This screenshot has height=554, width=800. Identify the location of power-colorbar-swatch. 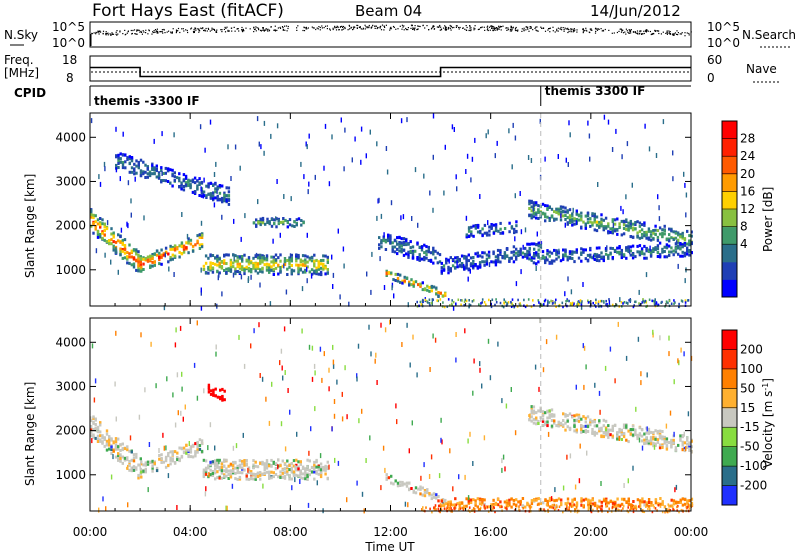
(729, 235).